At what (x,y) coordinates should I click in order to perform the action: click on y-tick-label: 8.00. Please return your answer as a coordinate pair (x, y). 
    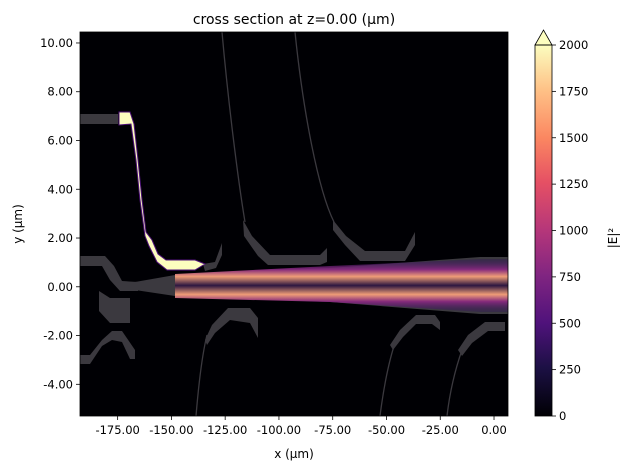
    Looking at the image, I should click on (60, 92).